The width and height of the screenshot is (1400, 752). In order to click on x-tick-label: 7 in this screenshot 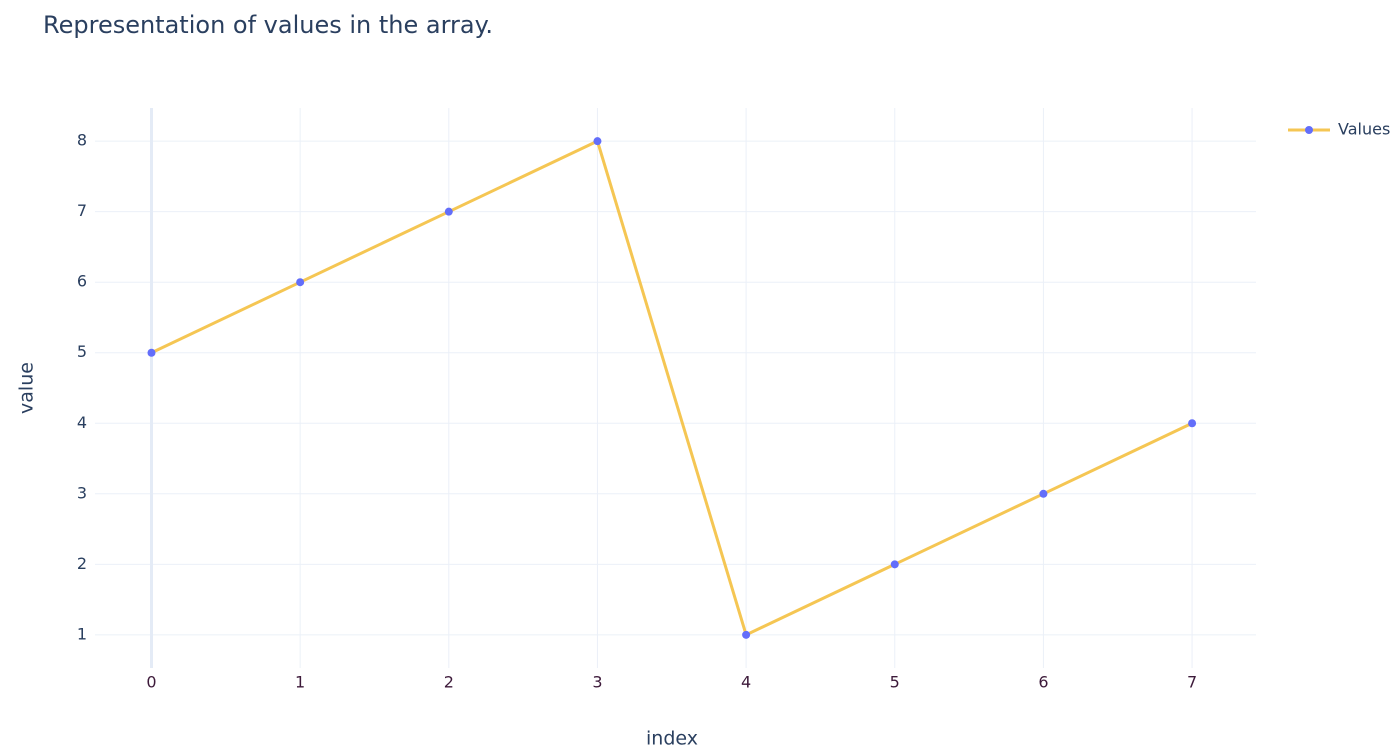, I will do `click(1192, 682)`.